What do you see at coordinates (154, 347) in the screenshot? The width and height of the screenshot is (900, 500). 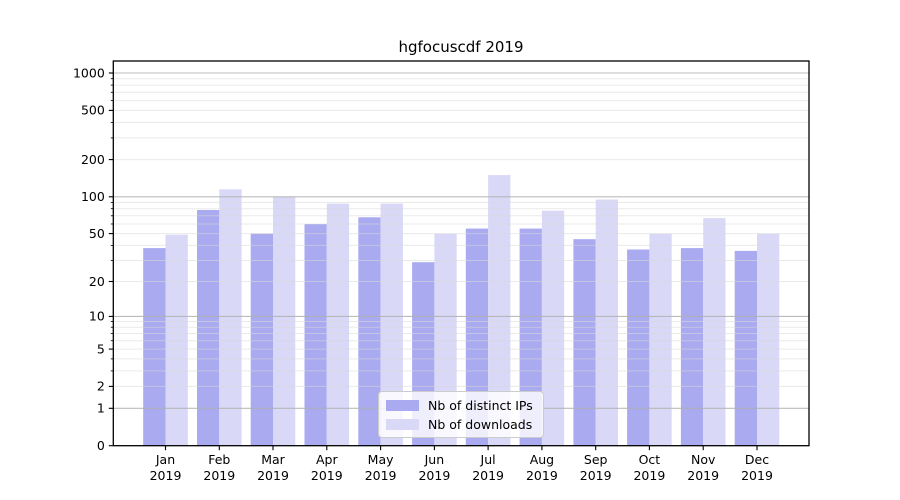 I see `bar-distinct-ips-jan-2019` at bounding box center [154, 347].